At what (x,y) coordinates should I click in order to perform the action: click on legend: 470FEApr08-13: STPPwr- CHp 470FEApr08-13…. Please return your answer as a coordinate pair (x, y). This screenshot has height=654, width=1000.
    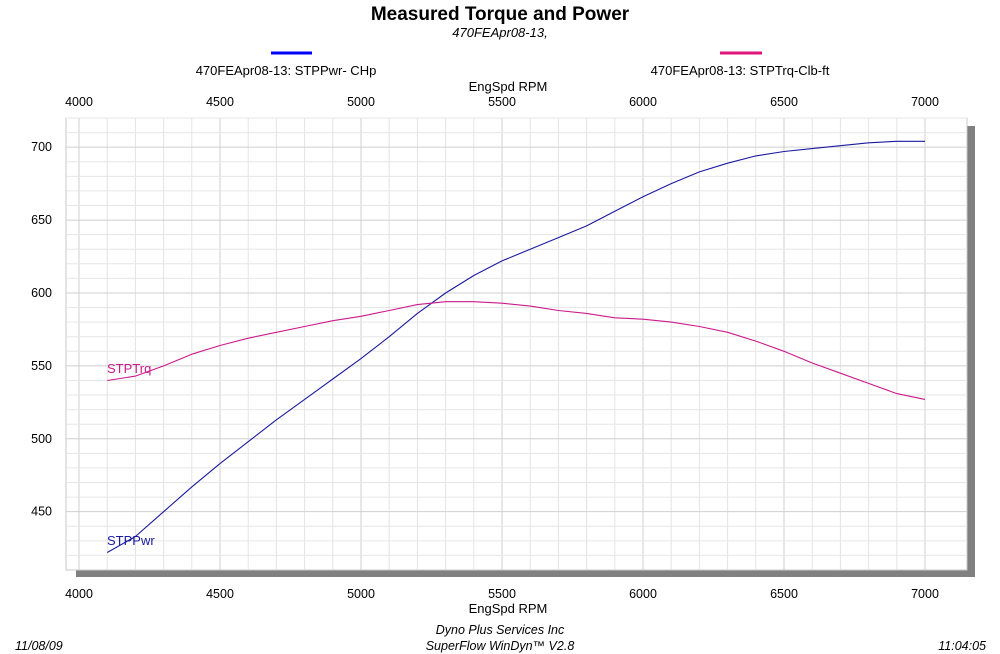
    Looking at the image, I should click on (513, 64).